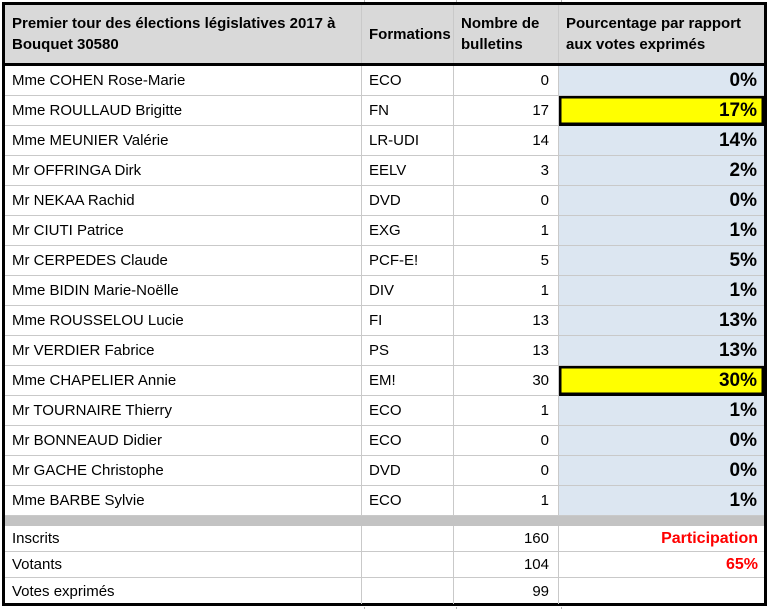 The height and width of the screenshot is (609, 780). What do you see at coordinates (183, 321) in the screenshot?
I see `cell-candidate-name: Mme ROUSSELOU Lucie` at bounding box center [183, 321].